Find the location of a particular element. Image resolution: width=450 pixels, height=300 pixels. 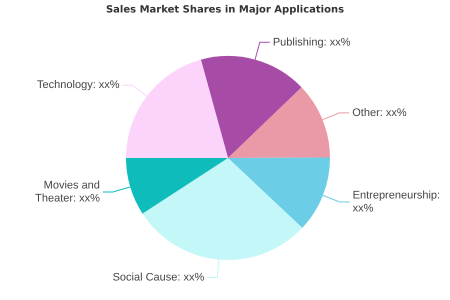

slice-label: Technology: xx% is located at coordinates (78, 85).